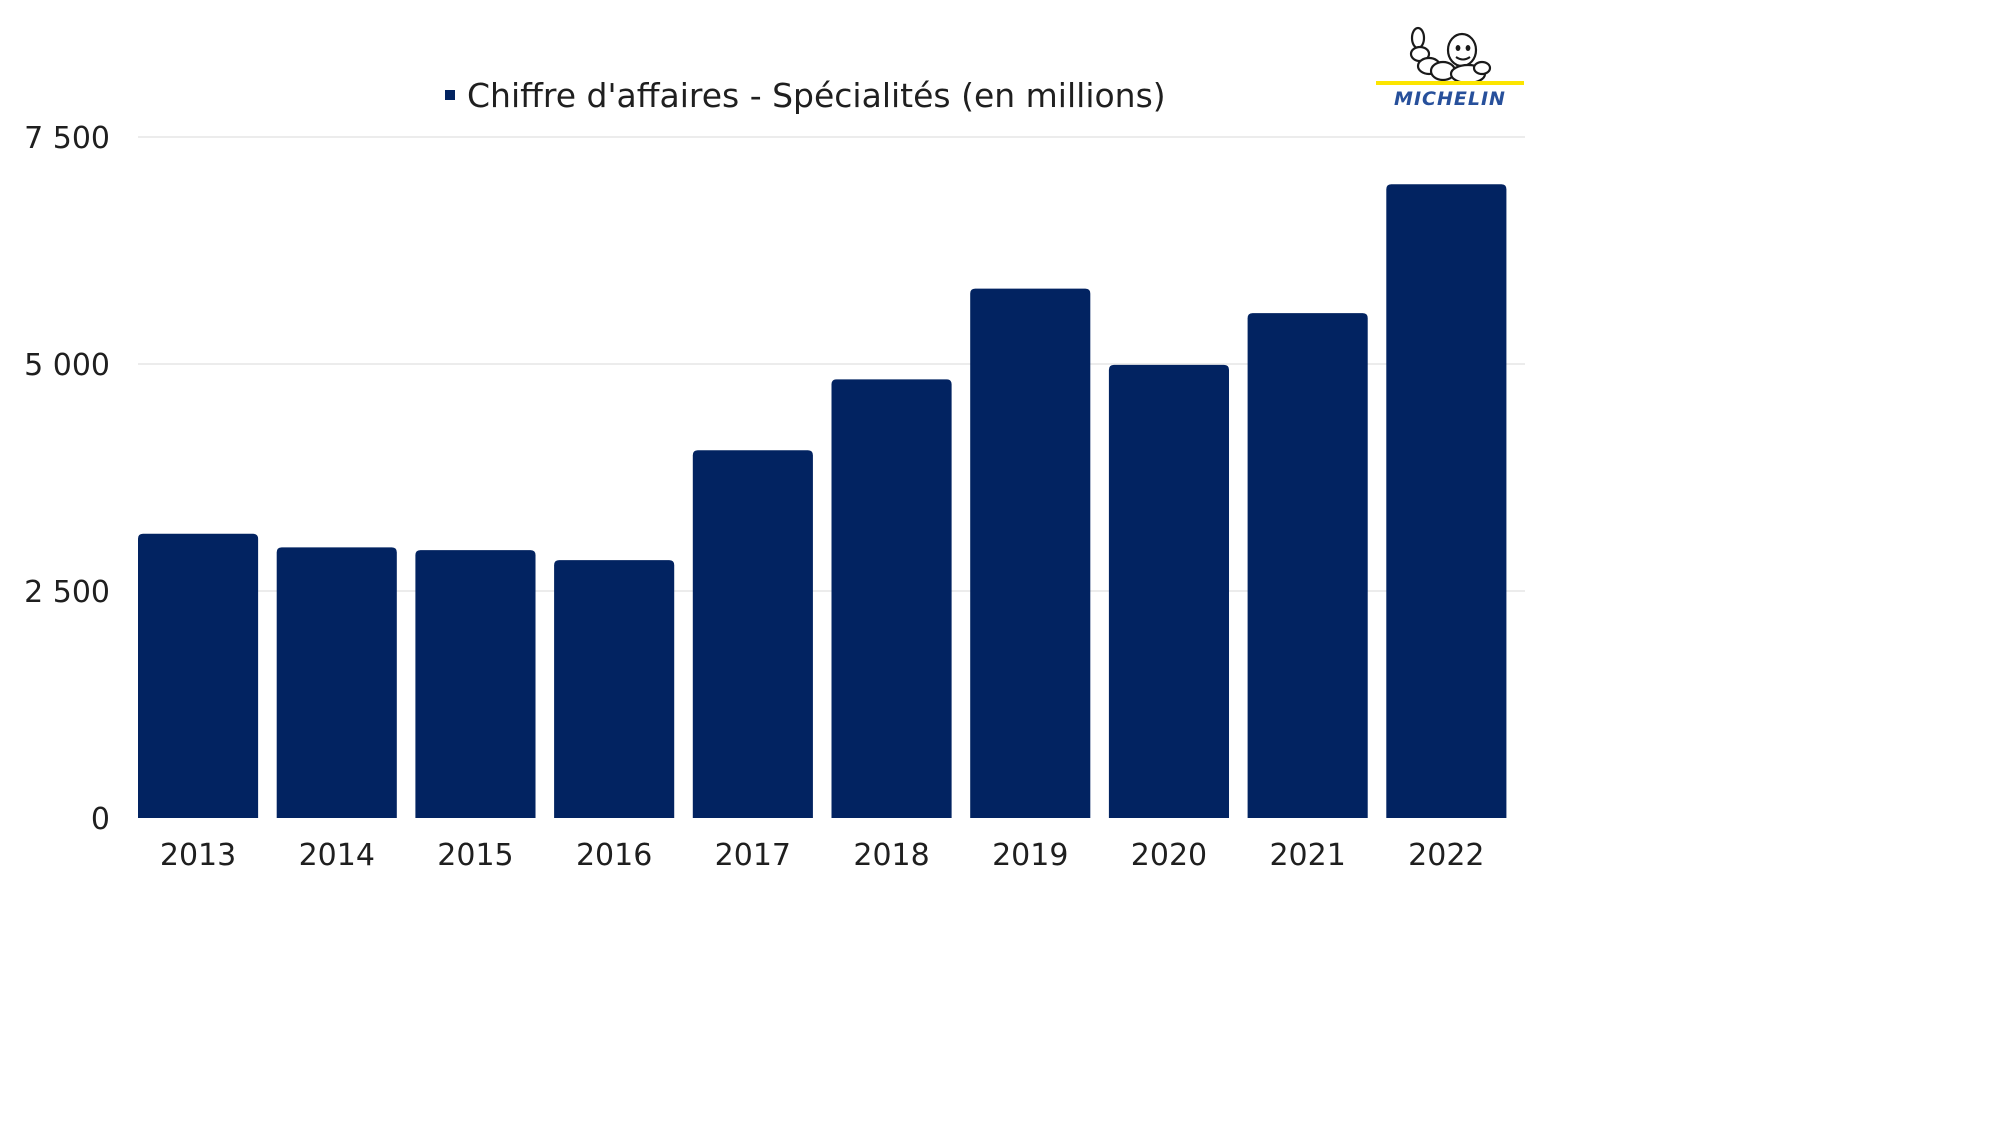 The height and width of the screenshot is (1130, 2000). Describe the element at coordinates (753, 855) in the screenshot. I see `x-tick-label: 2017` at that location.